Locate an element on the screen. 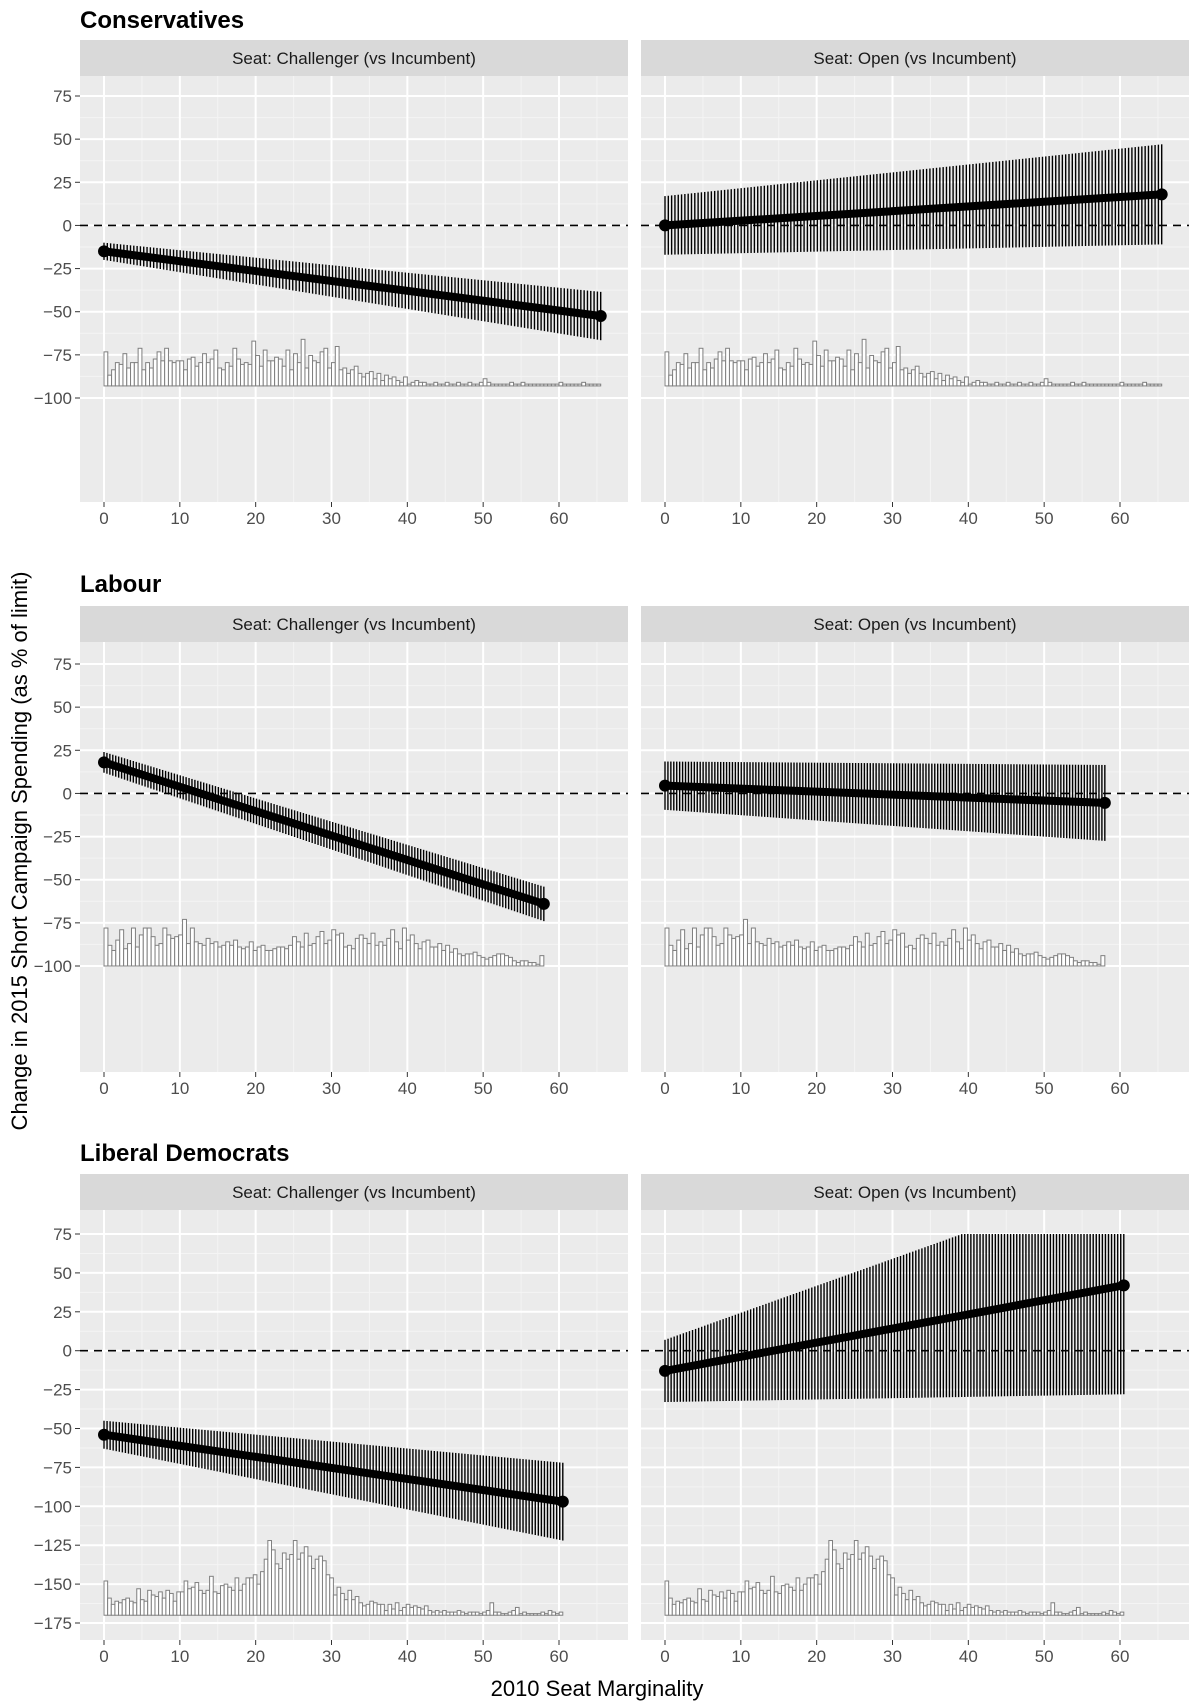 The height and width of the screenshot is (1702, 1194). x-tick-label: 0 is located at coordinates (664, 518).